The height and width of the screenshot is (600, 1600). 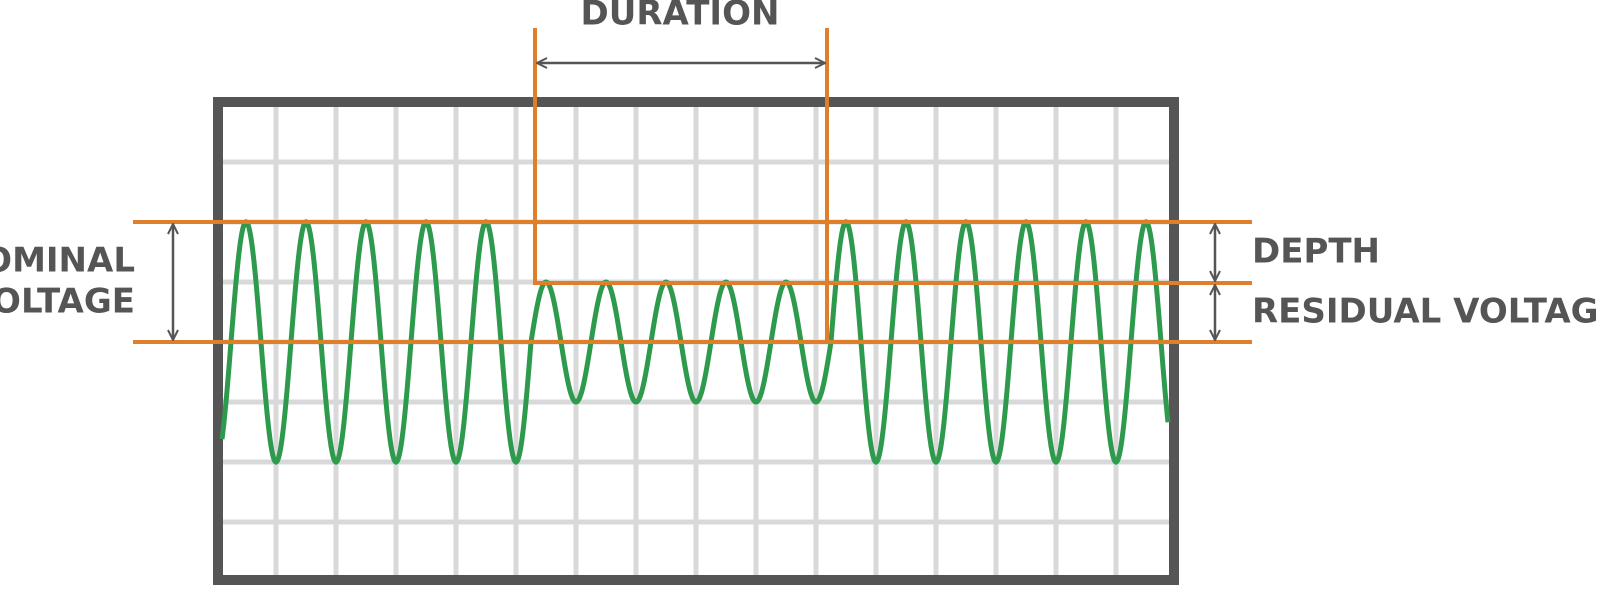 What do you see at coordinates (1316, 252) in the screenshot?
I see `depth-label: DEPTH` at bounding box center [1316, 252].